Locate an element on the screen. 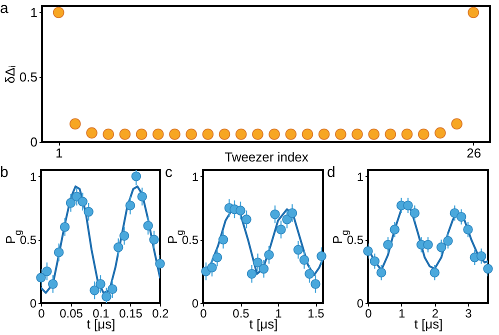 Image resolution: width=499 pixels, height=335 pixels. y-tick-label: 0.5 is located at coordinates (28, 77).